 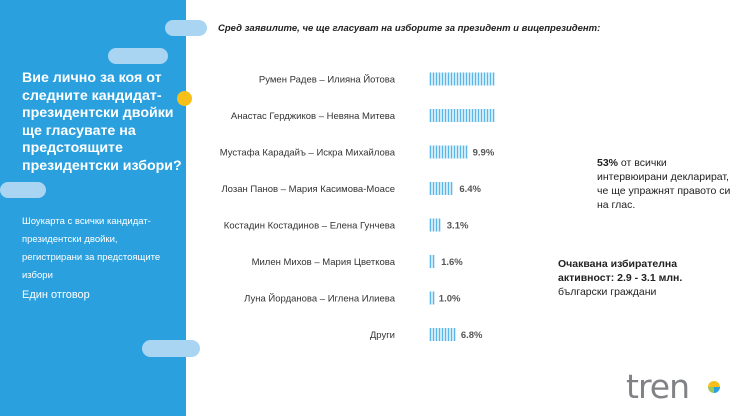 What do you see at coordinates (458, 226) in the screenshot?
I see `value-label: 3.1%` at bounding box center [458, 226].